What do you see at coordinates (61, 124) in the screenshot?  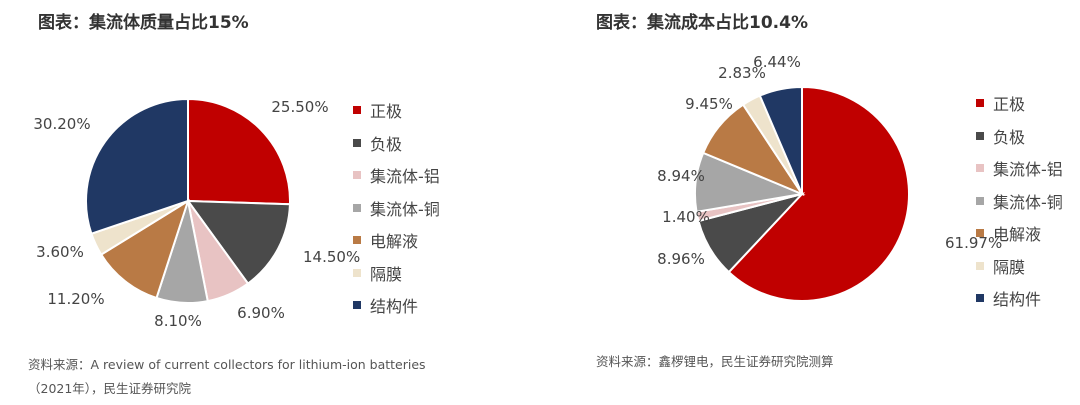 I see `data-label: 30.20%` at bounding box center [61, 124].